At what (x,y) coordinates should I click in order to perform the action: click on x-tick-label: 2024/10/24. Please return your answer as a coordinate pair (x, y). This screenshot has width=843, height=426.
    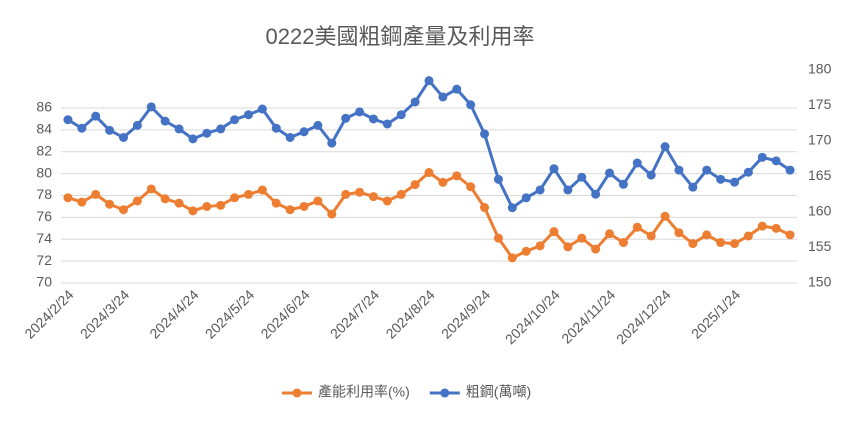
    Looking at the image, I should click on (532, 316).